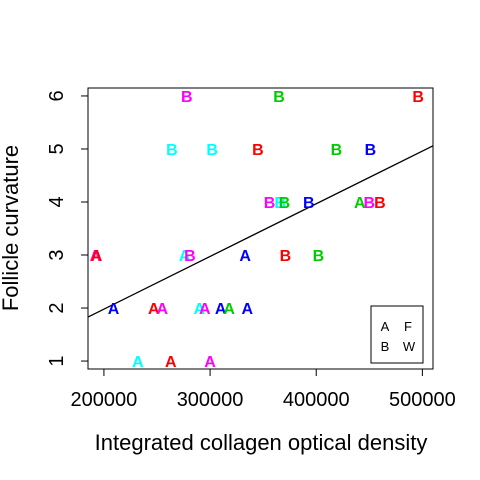 The height and width of the screenshot is (480, 480). What do you see at coordinates (57, 360) in the screenshot?
I see `y-tick-label: 1` at bounding box center [57, 360].